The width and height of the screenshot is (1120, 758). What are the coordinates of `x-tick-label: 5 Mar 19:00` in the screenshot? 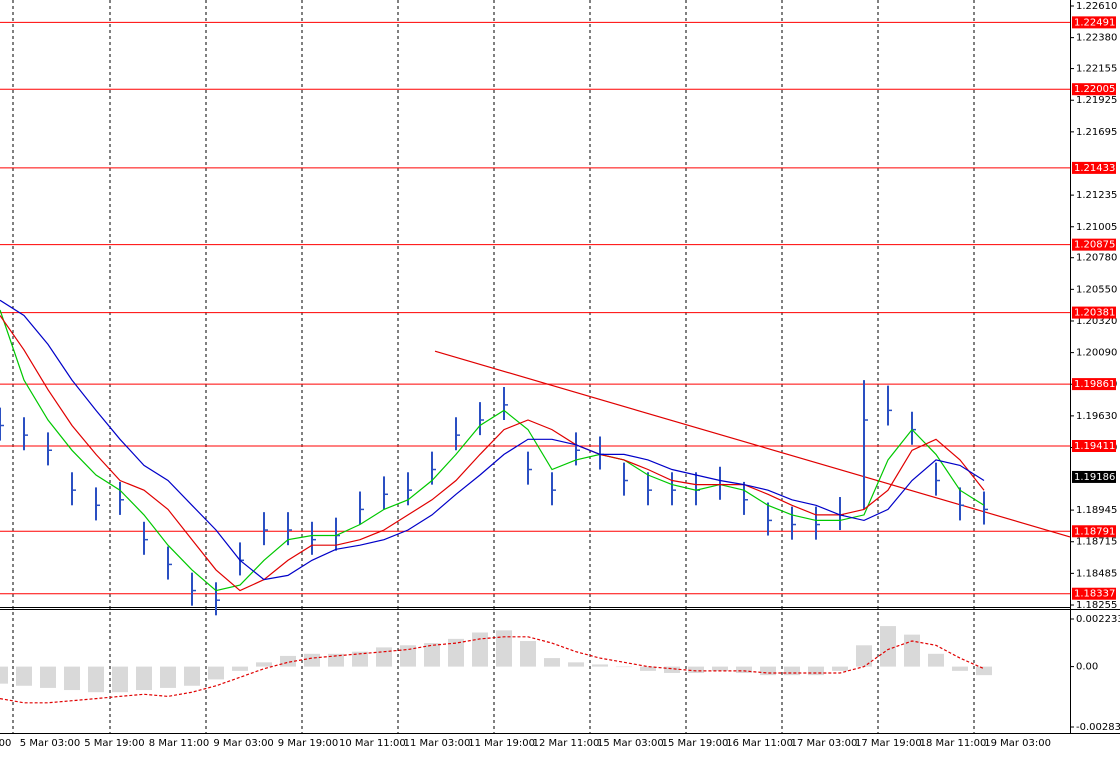 It's located at (114, 743).